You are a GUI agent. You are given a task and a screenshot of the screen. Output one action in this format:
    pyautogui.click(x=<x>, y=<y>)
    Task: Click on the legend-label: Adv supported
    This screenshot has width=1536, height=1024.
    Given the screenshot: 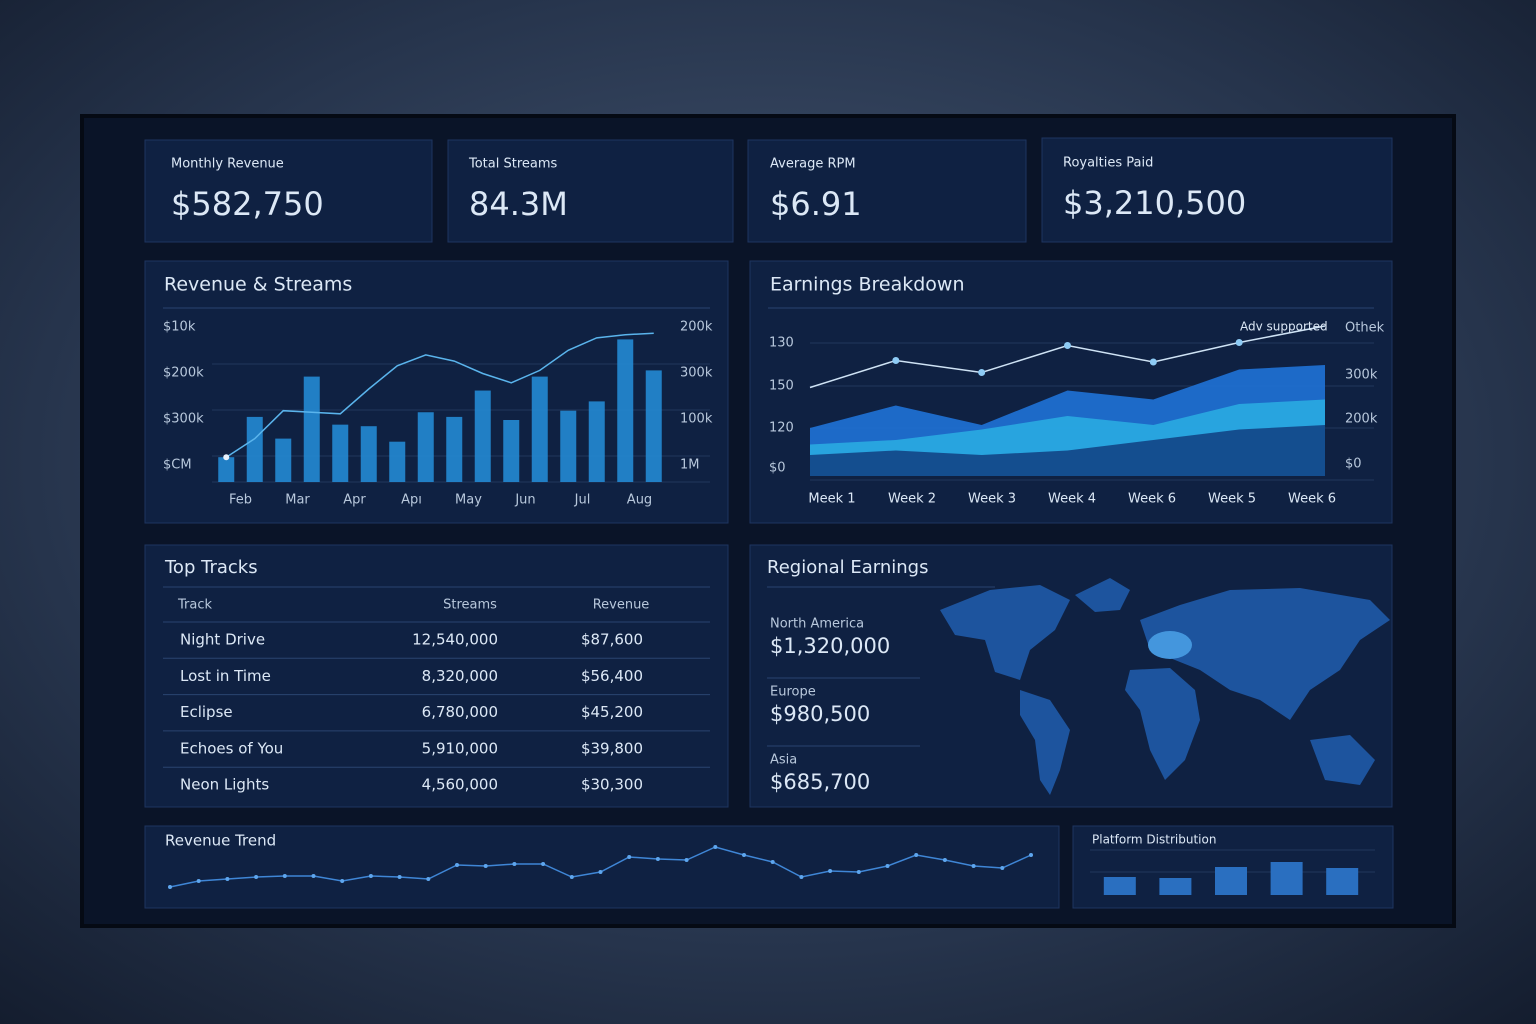 What is the action you would take?
    pyautogui.click(x=1284, y=327)
    